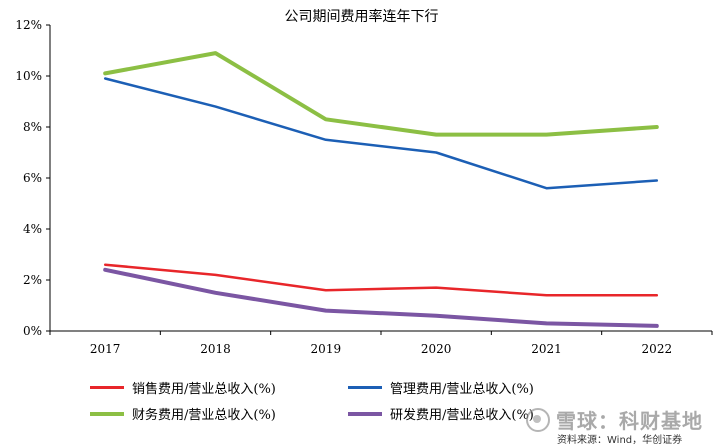  What do you see at coordinates (107, 387) in the screenshot?
I see `legend-swatch-selling` at bounding box center [107, 387].